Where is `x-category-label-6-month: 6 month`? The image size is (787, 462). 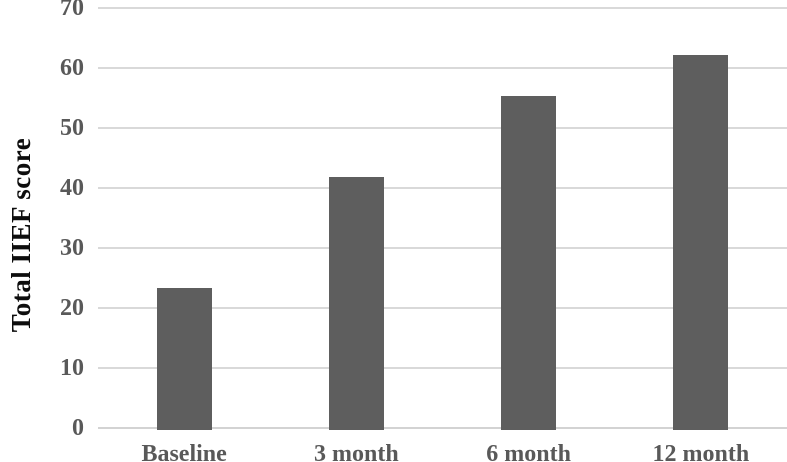 x-category-label-6-month: 6 month is located at coordinates (528, 451).